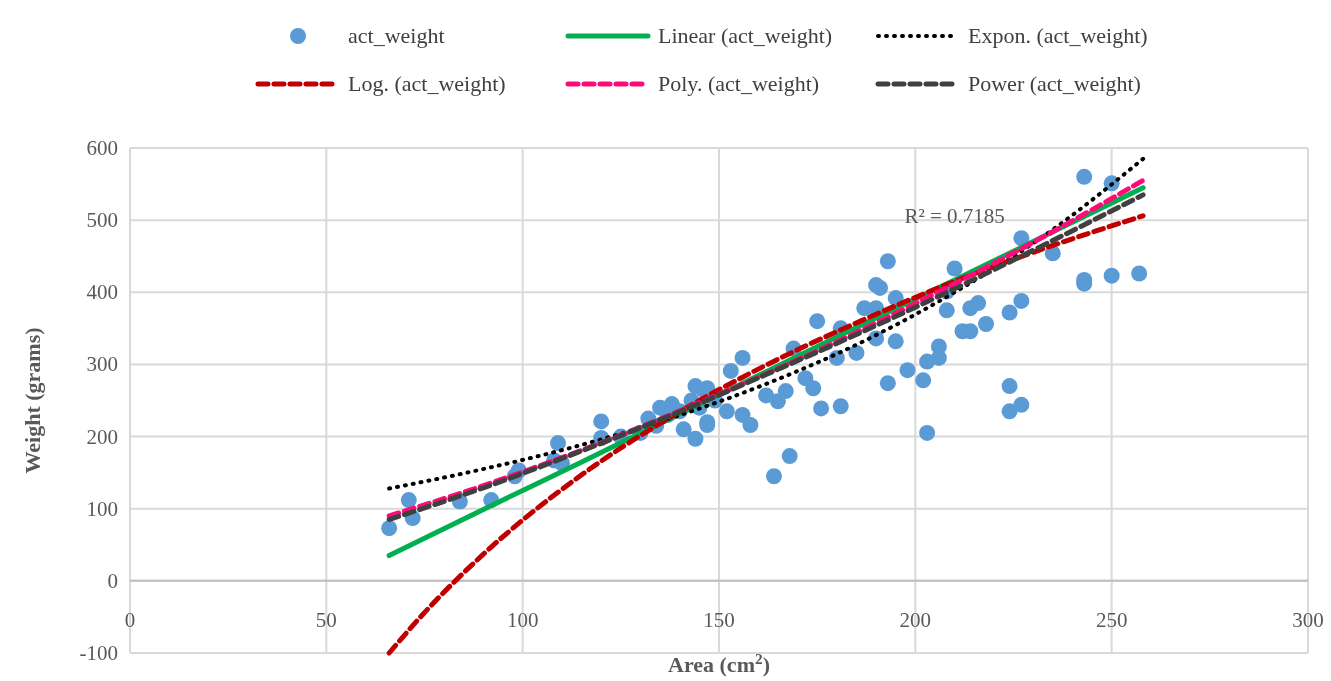  I want to click on annotation: R² = 0.7185, so click(954, 216).